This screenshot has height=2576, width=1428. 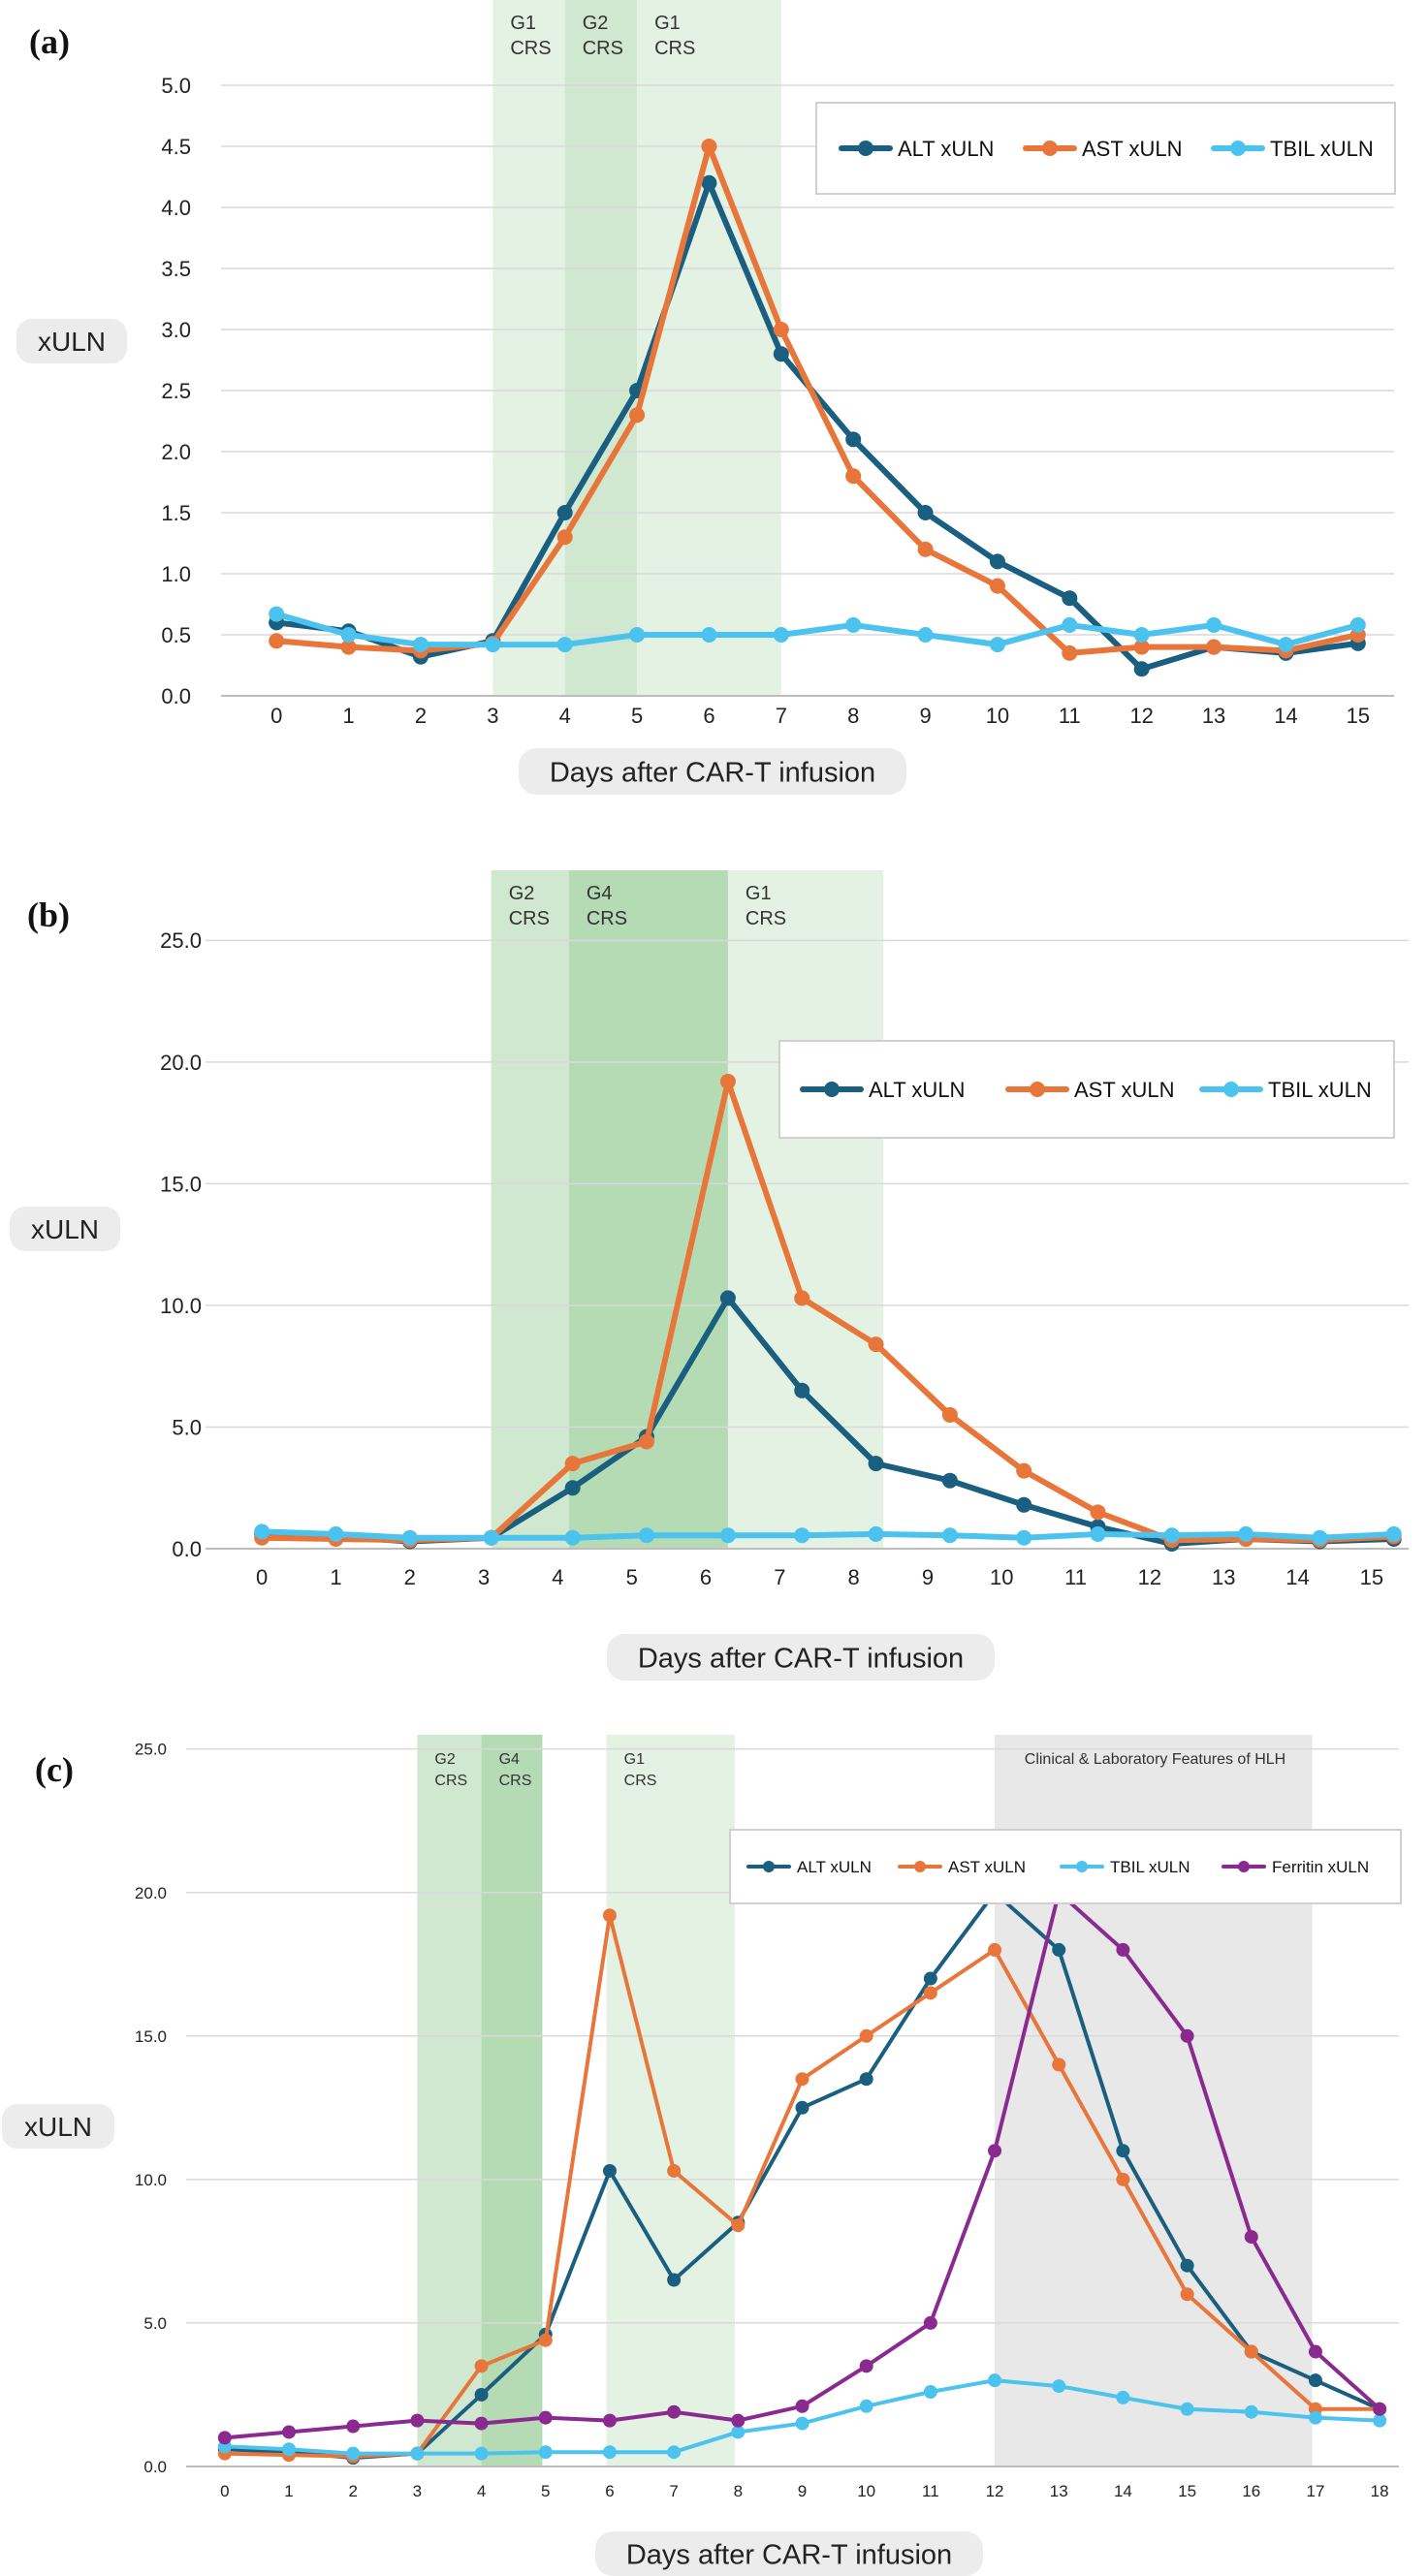 I want to click on y-tick-label: 0.0, so click(x=187, y=1549).